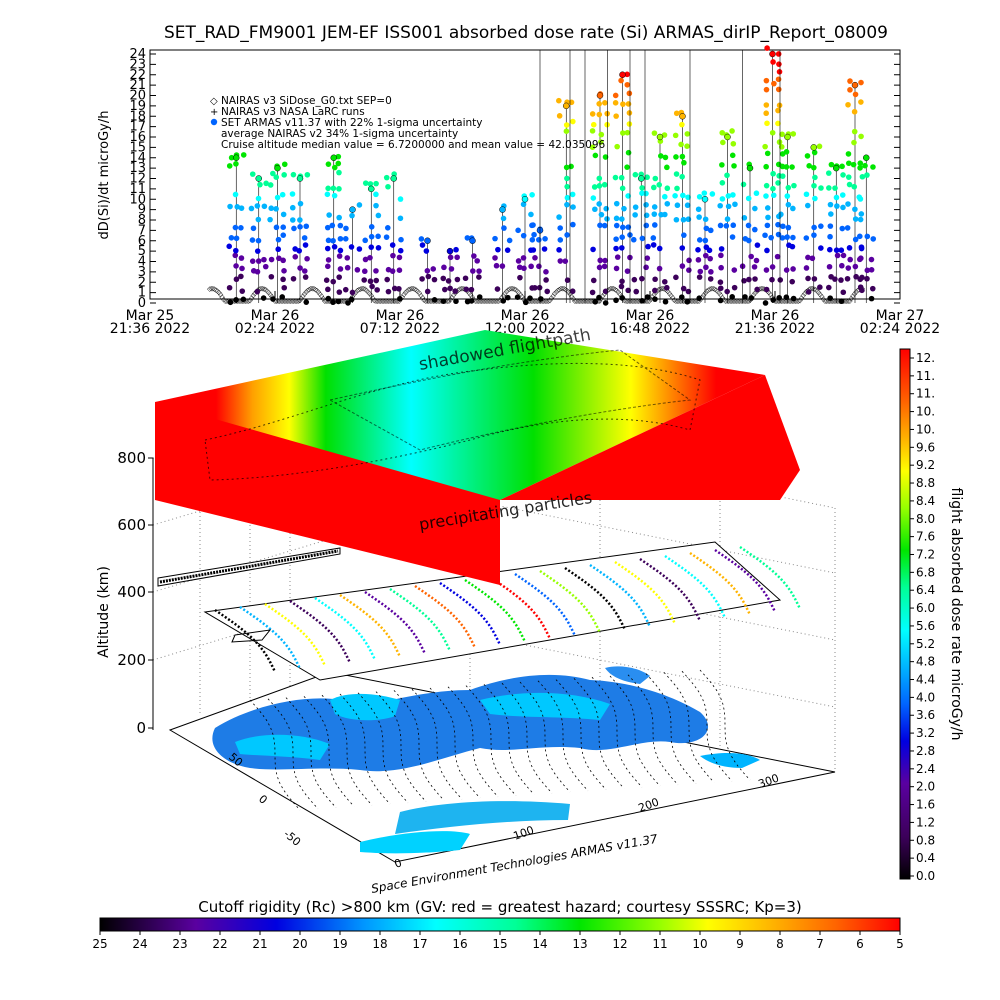 Image resolution: width=1000 pixels, height=1000 pixels. Describe the element at coordinates (500, 924) in the screenshot. I see `cutoff-rigidity-colorbar-scale` at that location.